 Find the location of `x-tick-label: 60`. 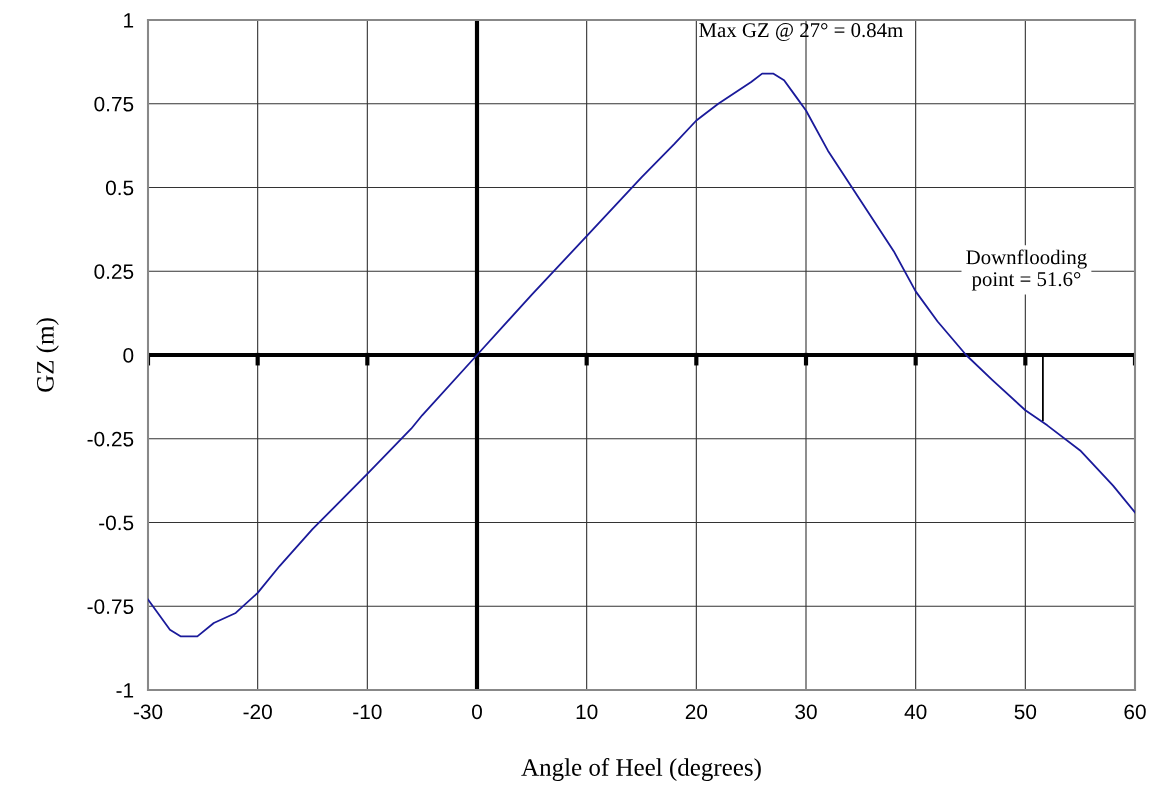

x-tick-label: 60 is located at coordinates (1135, 712).